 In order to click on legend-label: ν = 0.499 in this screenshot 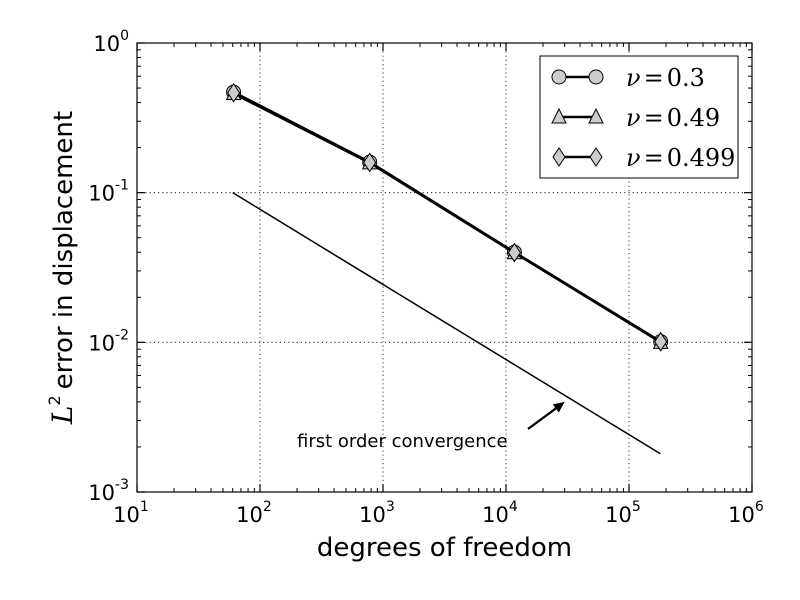, I will do `click(680, 158)`.